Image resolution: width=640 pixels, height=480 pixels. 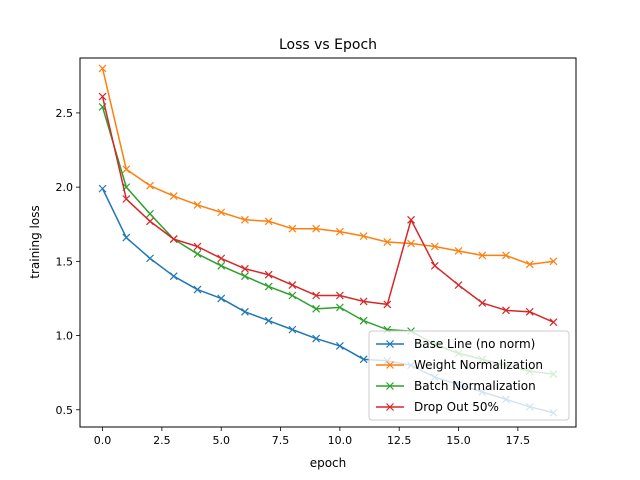 What do you see at coordinates (65, 113) in the screenshot?
I see `y-tick-label: 2.5` at bounding box center [65, 113].